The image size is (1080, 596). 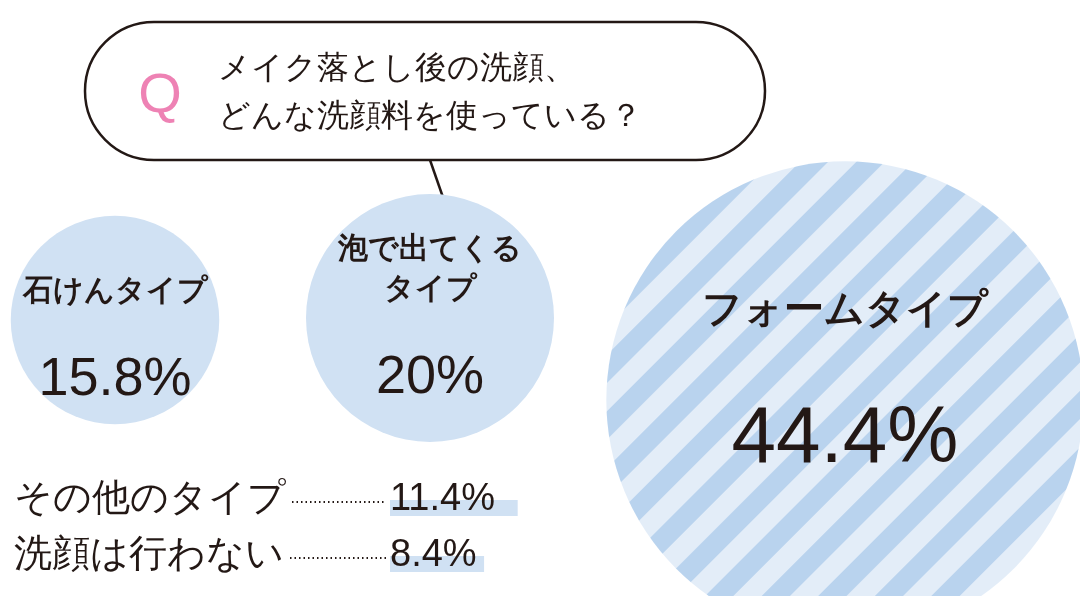 I want to click on category-label: 洗顔は行わない, so click(x=149, y=553).